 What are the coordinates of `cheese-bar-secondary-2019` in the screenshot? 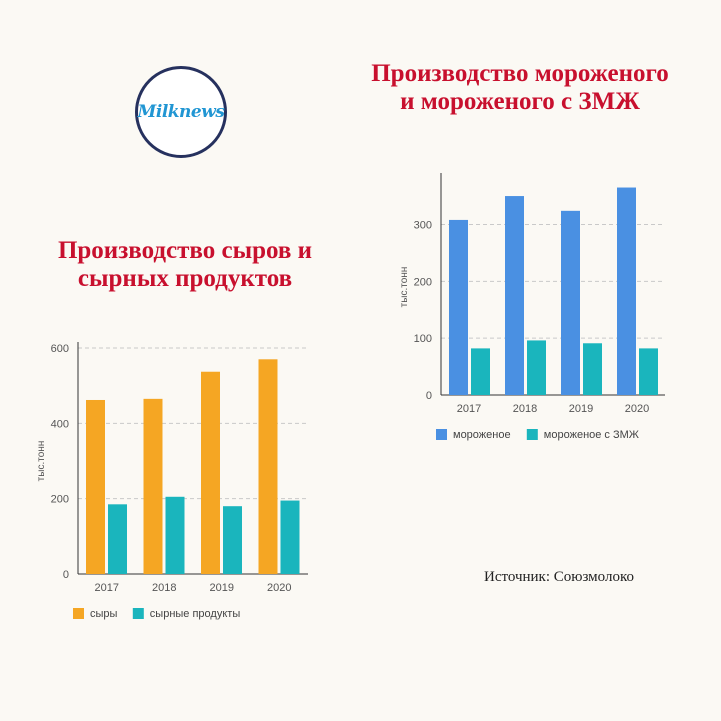 It's located at (232, 540).